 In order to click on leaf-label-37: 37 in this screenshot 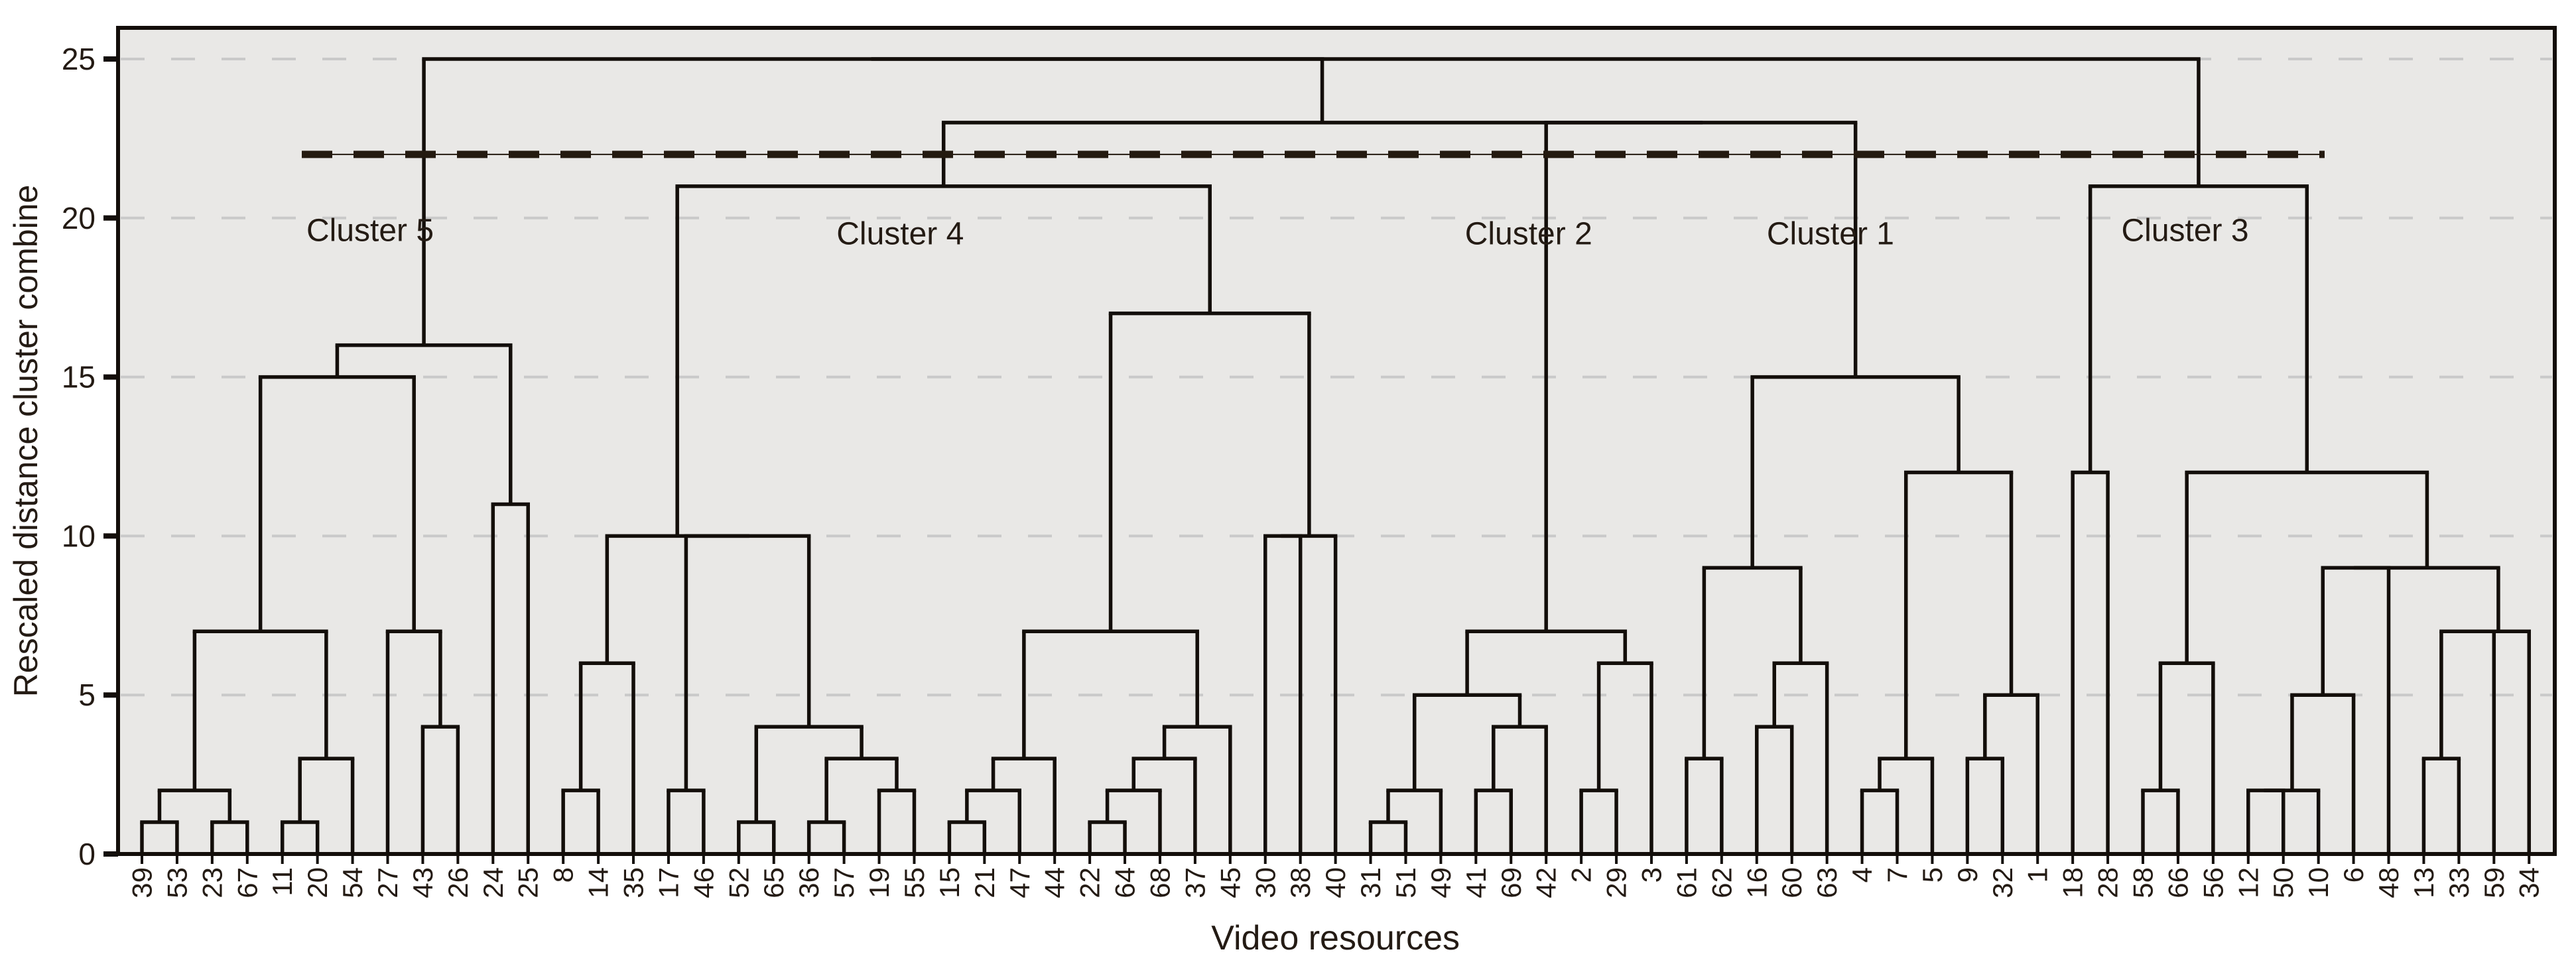, I will do `click(1195, 882)`.